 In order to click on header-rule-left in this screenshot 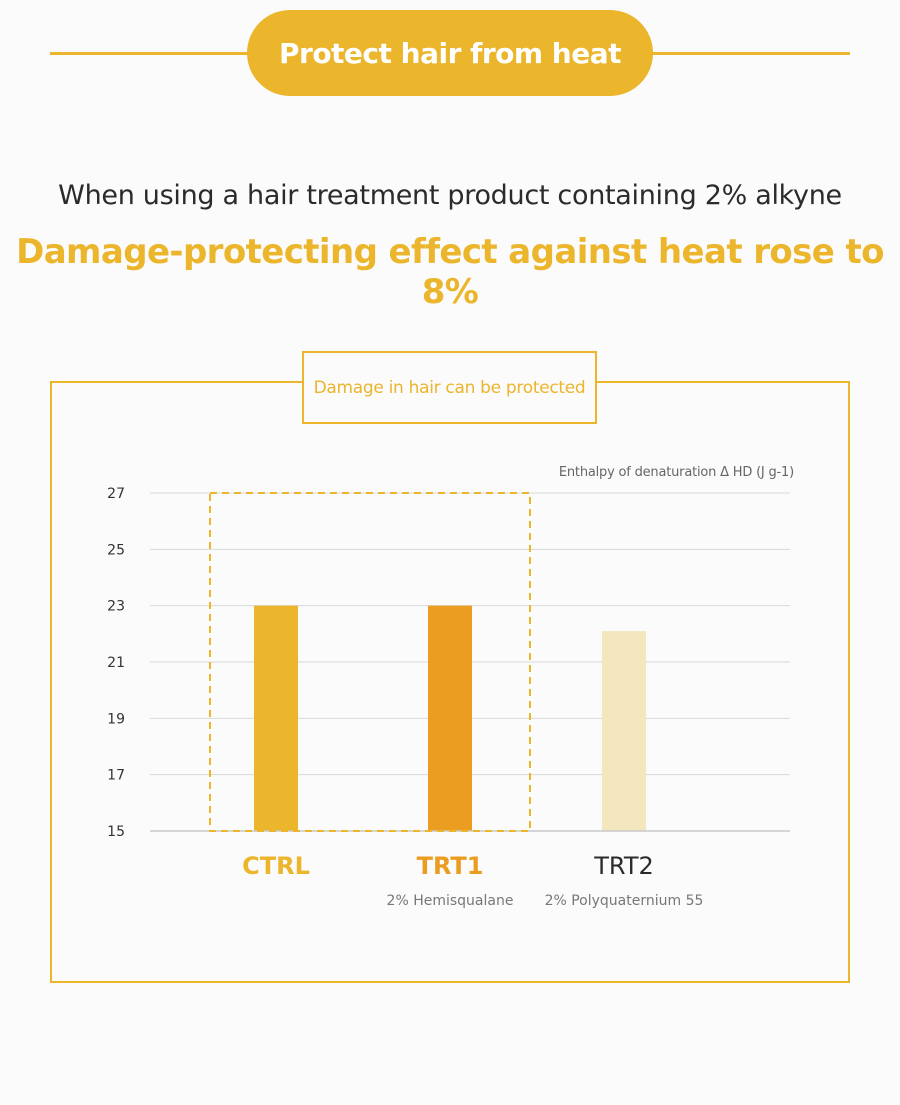, I will do `click(150, 53)`.